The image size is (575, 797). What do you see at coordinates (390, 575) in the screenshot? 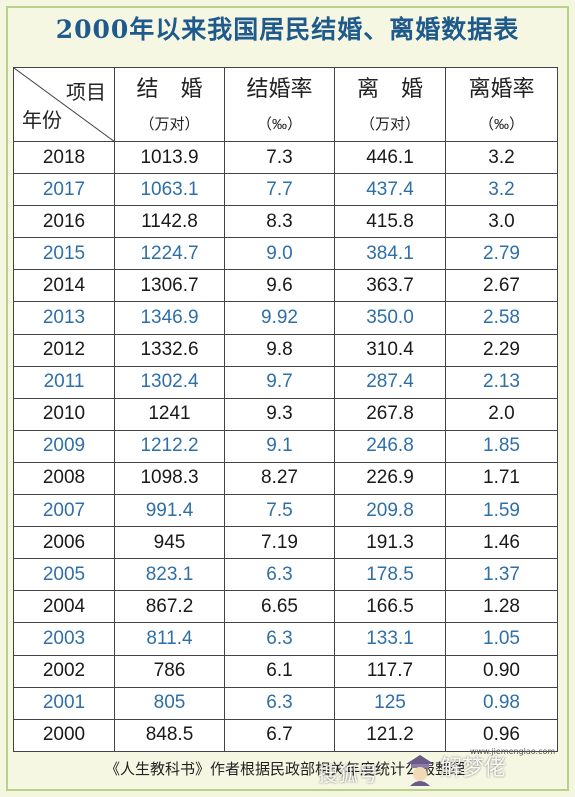
I see `cell-divorces: 178.5` at bounding box center [390, 575].